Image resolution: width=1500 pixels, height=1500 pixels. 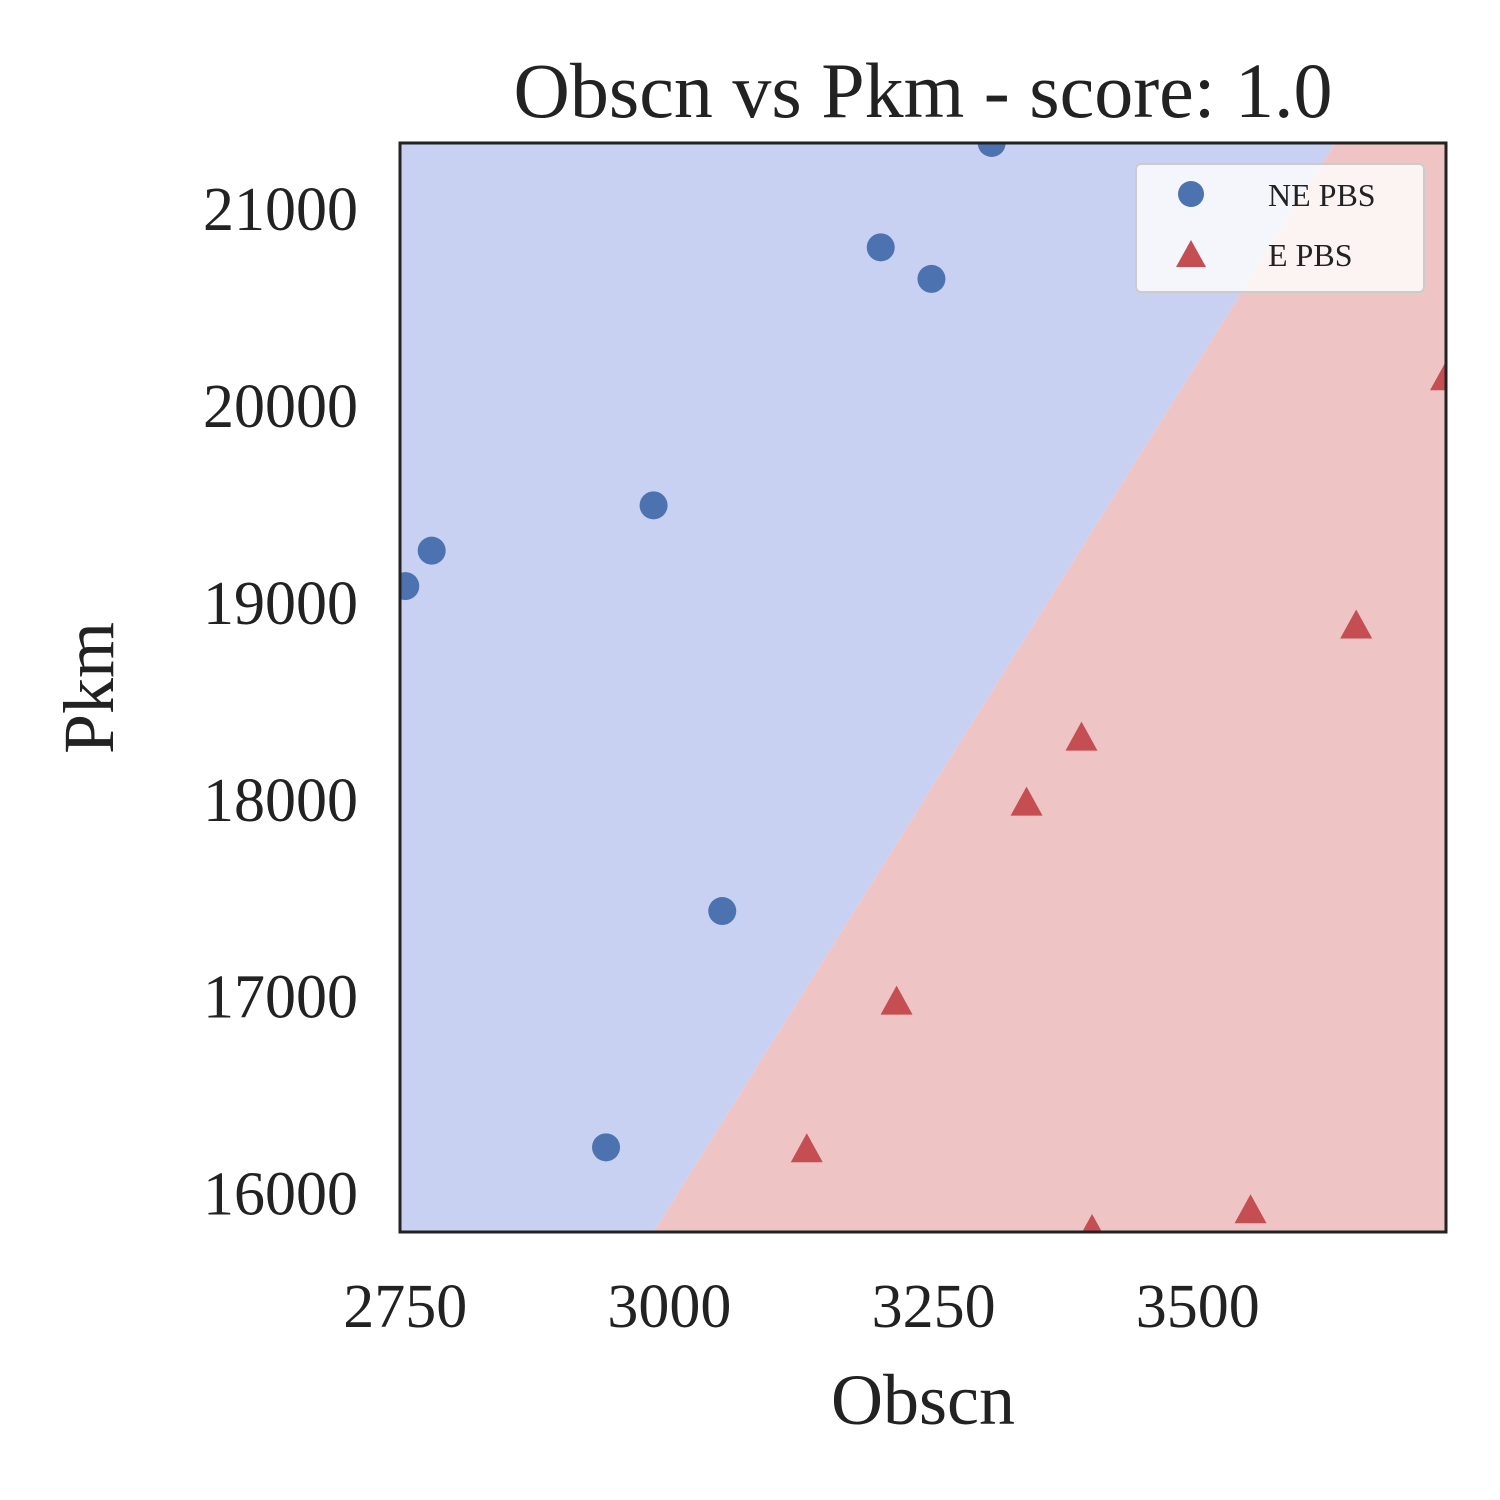 What do you see at coordinates (1191, 194) in the screenshot?
I see `legend-marker-ne-pbs` at bounding box center [1191, 194].